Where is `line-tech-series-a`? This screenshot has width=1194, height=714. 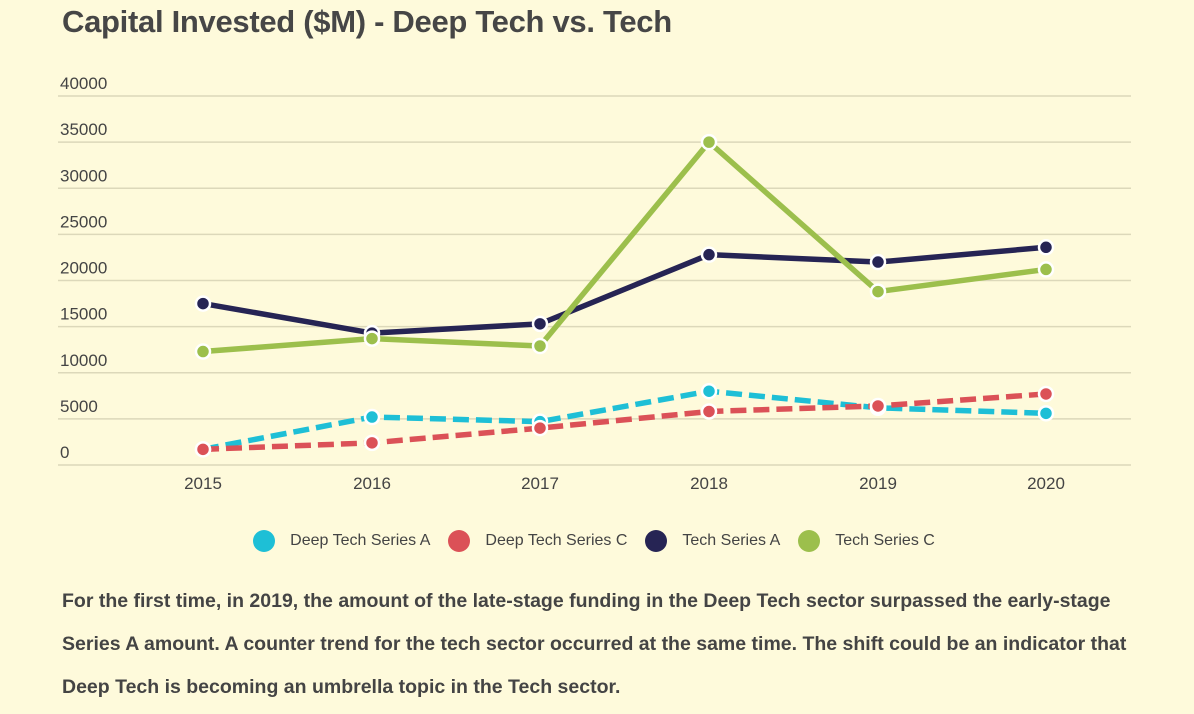
line-tech-series-a is located at coordinates (624, 290).